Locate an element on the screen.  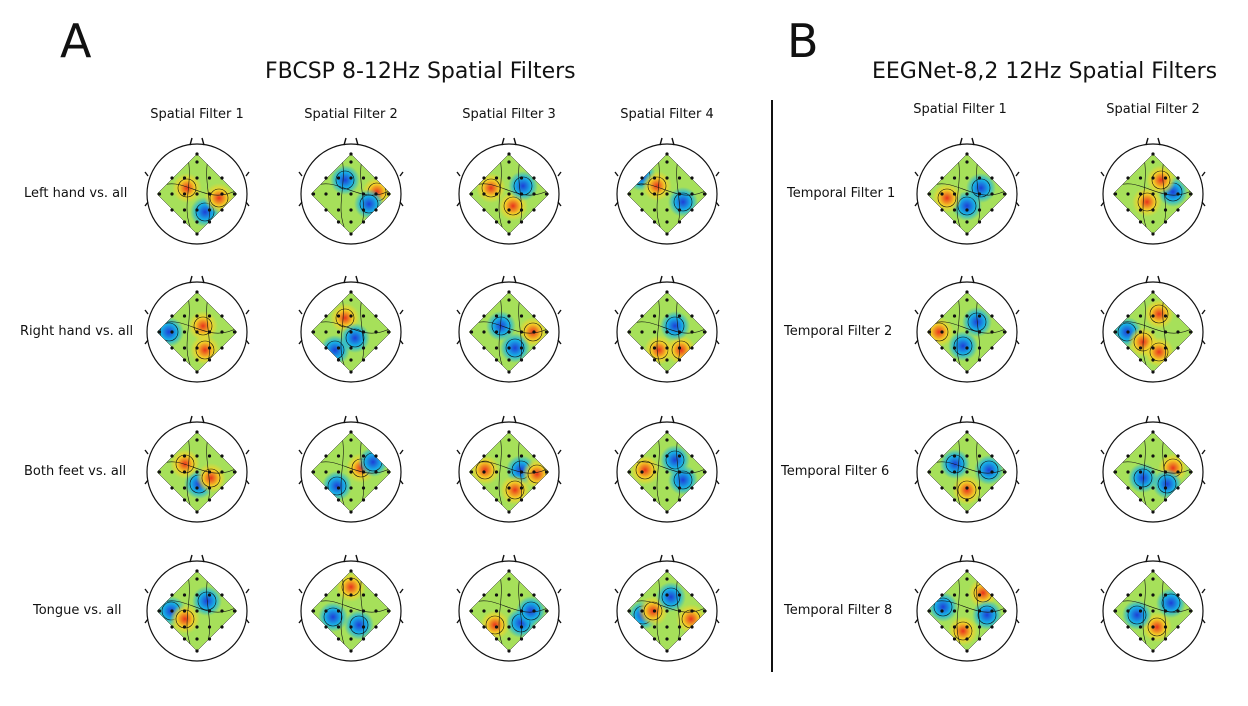
panel-a-row-label: Right hand vs. all is located at coordinates (77, 331).